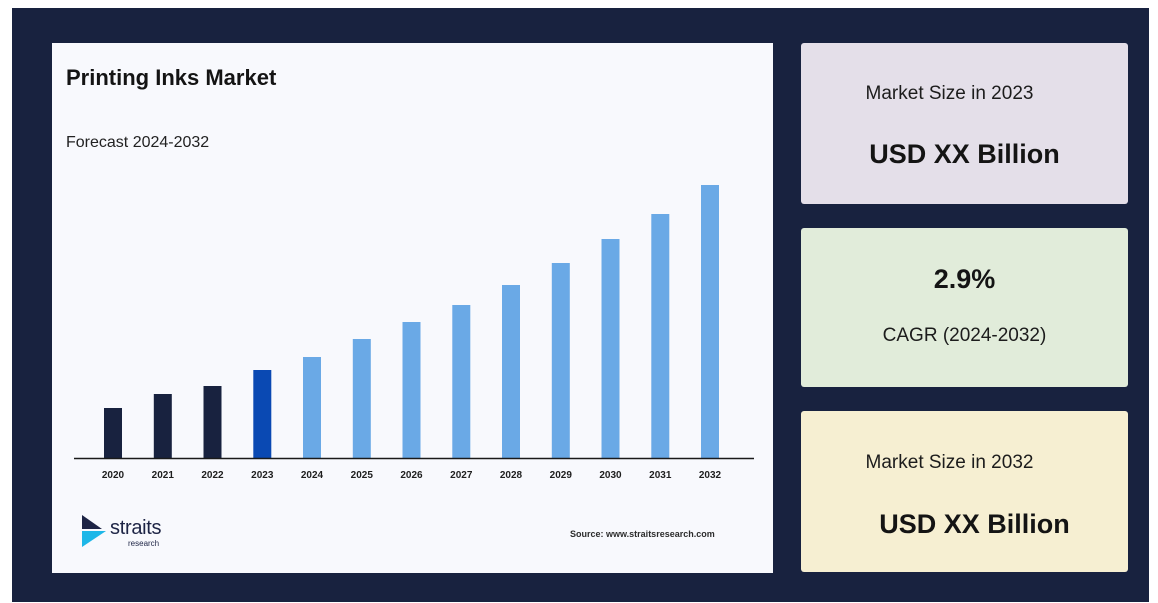 The height and width of the screenshot is (603, 1158). Describe the element at coordinates (362, 475) in the screenshot. I see `x-tick-label-2025: 2025` at that location.